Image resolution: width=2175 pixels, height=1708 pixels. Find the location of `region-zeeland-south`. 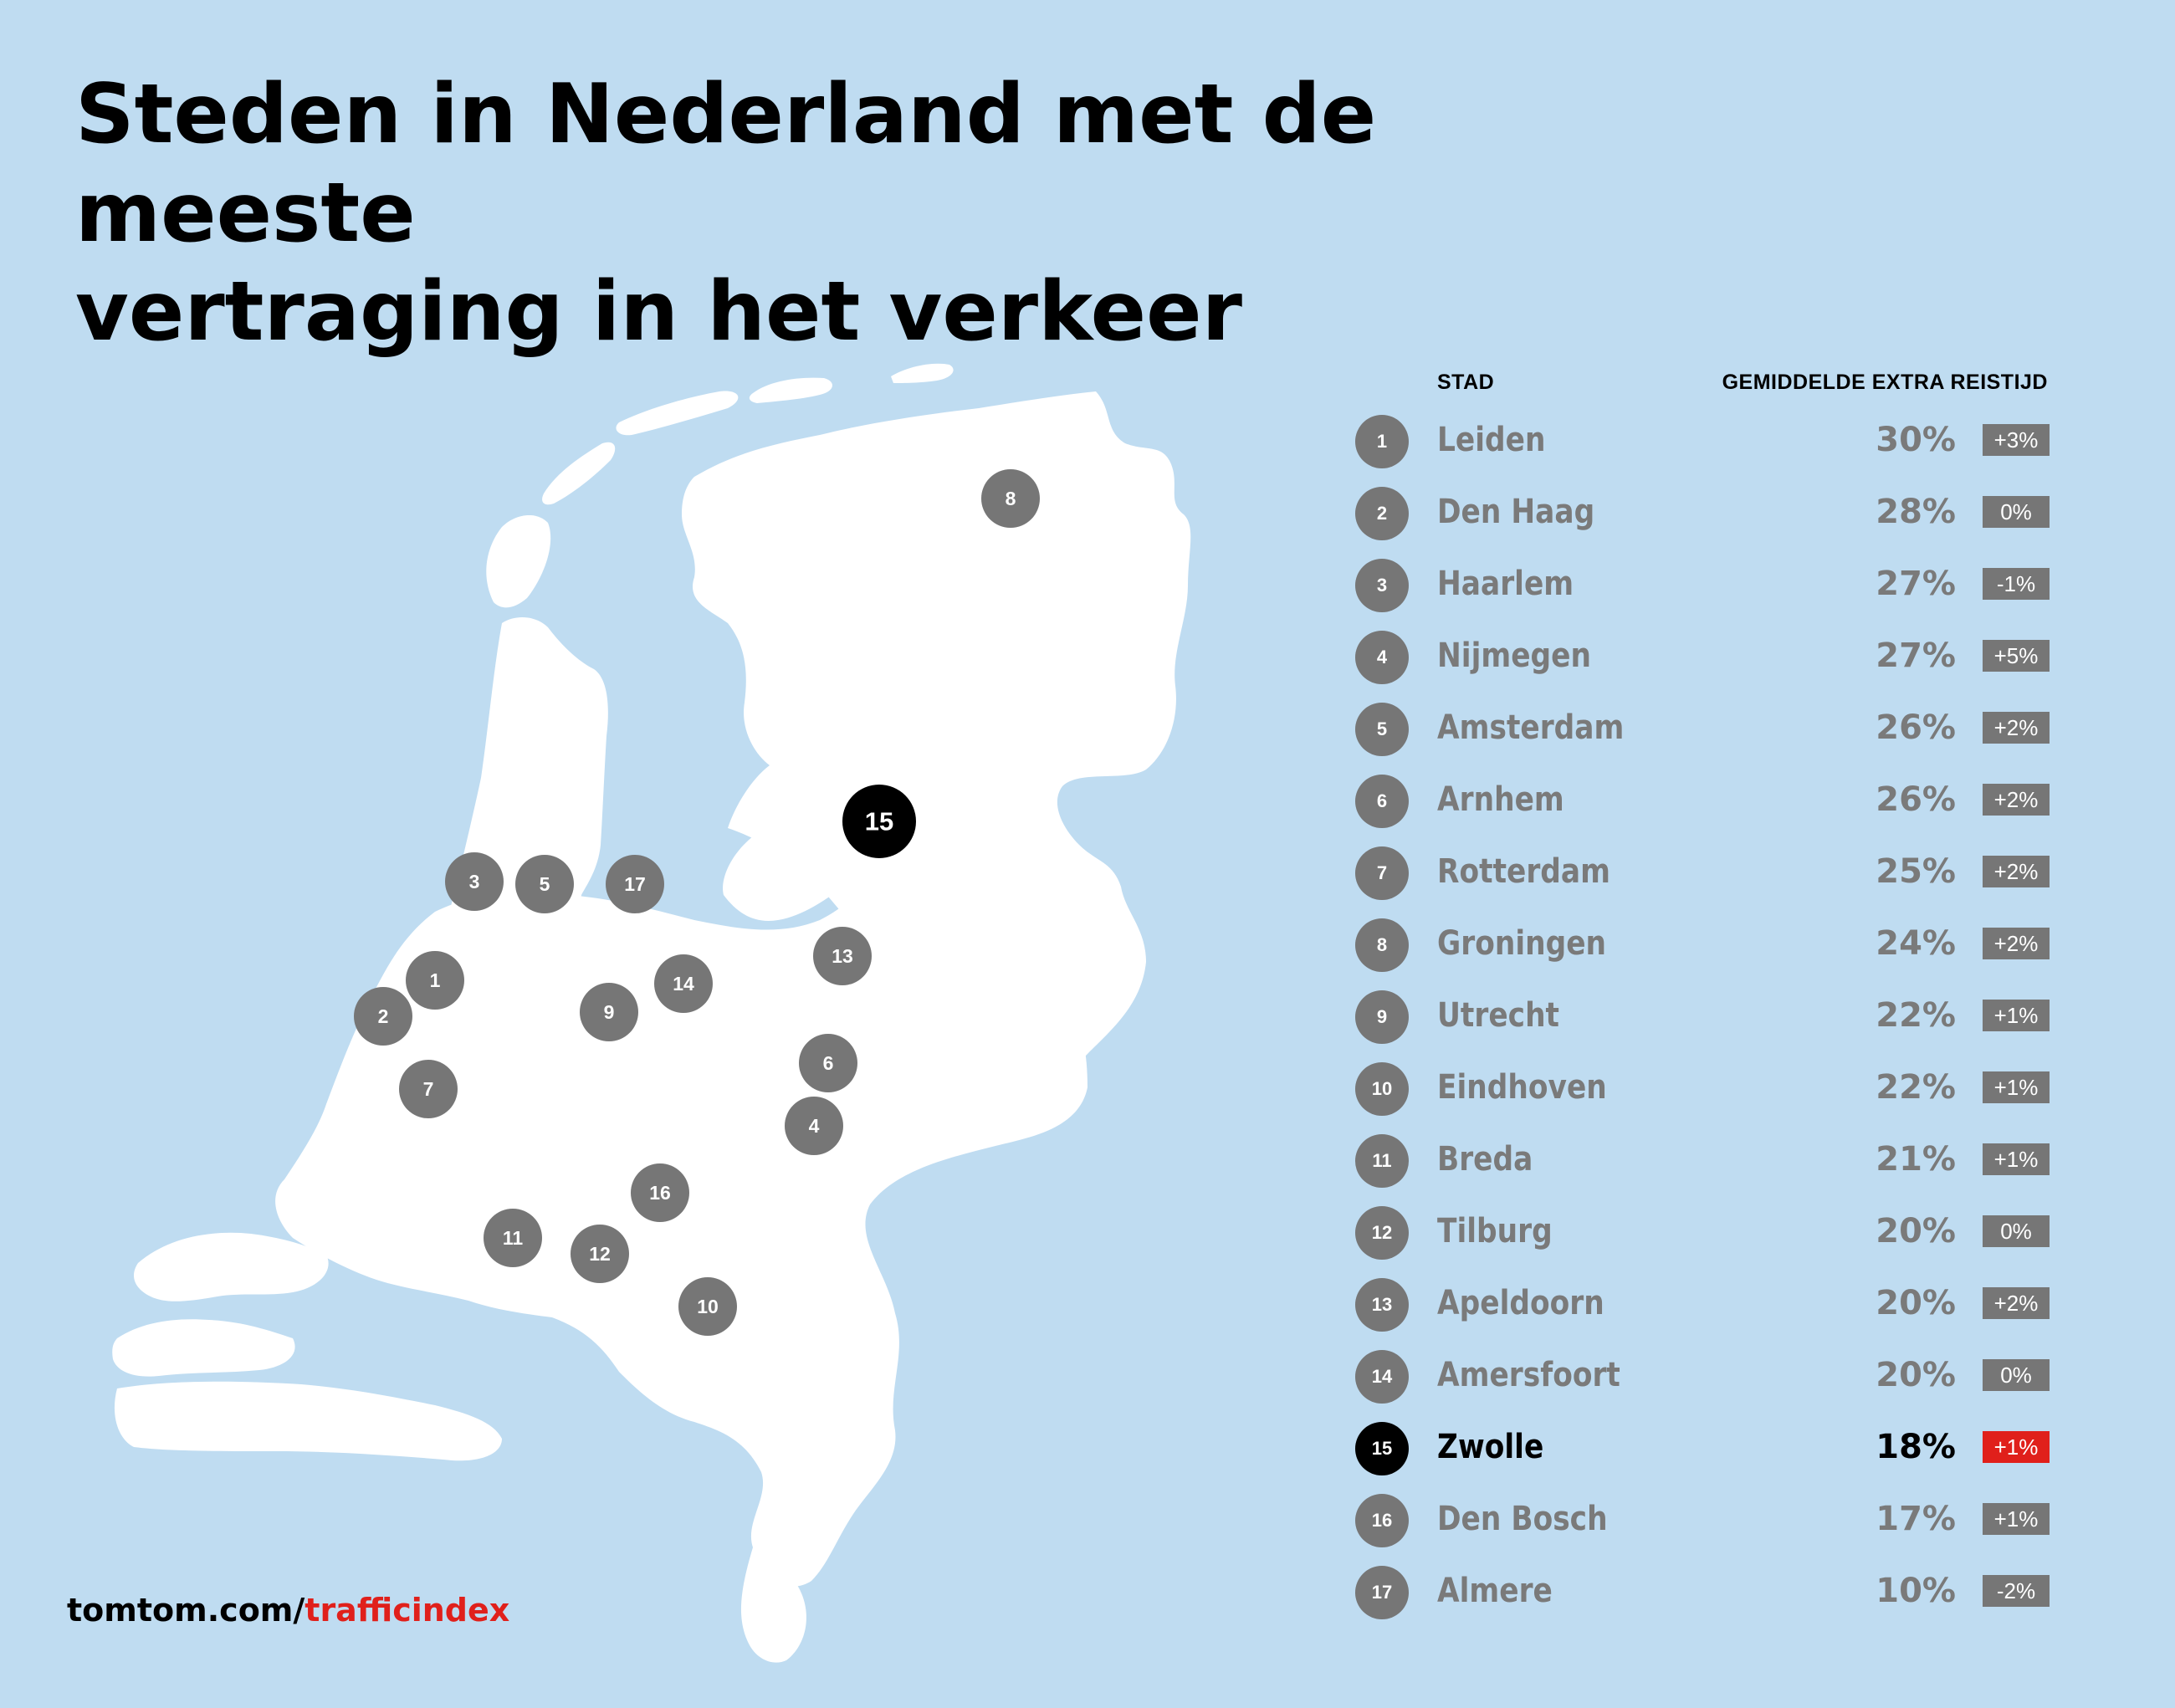

region-zeeland-south is located at coordinates (308, 1421).